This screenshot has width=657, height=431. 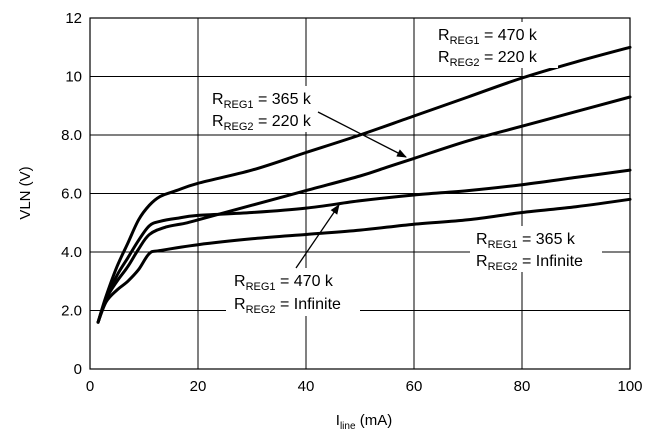 What do you see at coordinates (73, 18) in the screenshot?
I see `y-tick-label: 12` at bounding box center [73, 18].